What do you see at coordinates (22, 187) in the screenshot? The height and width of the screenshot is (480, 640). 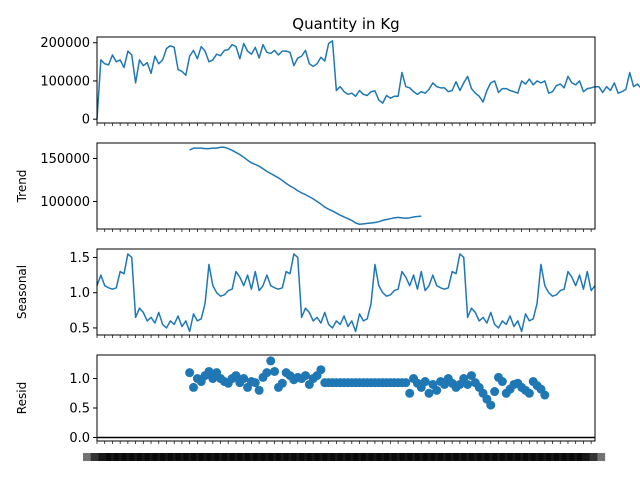 I see `y-axis-label-trend: Trend` at bounding box center [22, 187].